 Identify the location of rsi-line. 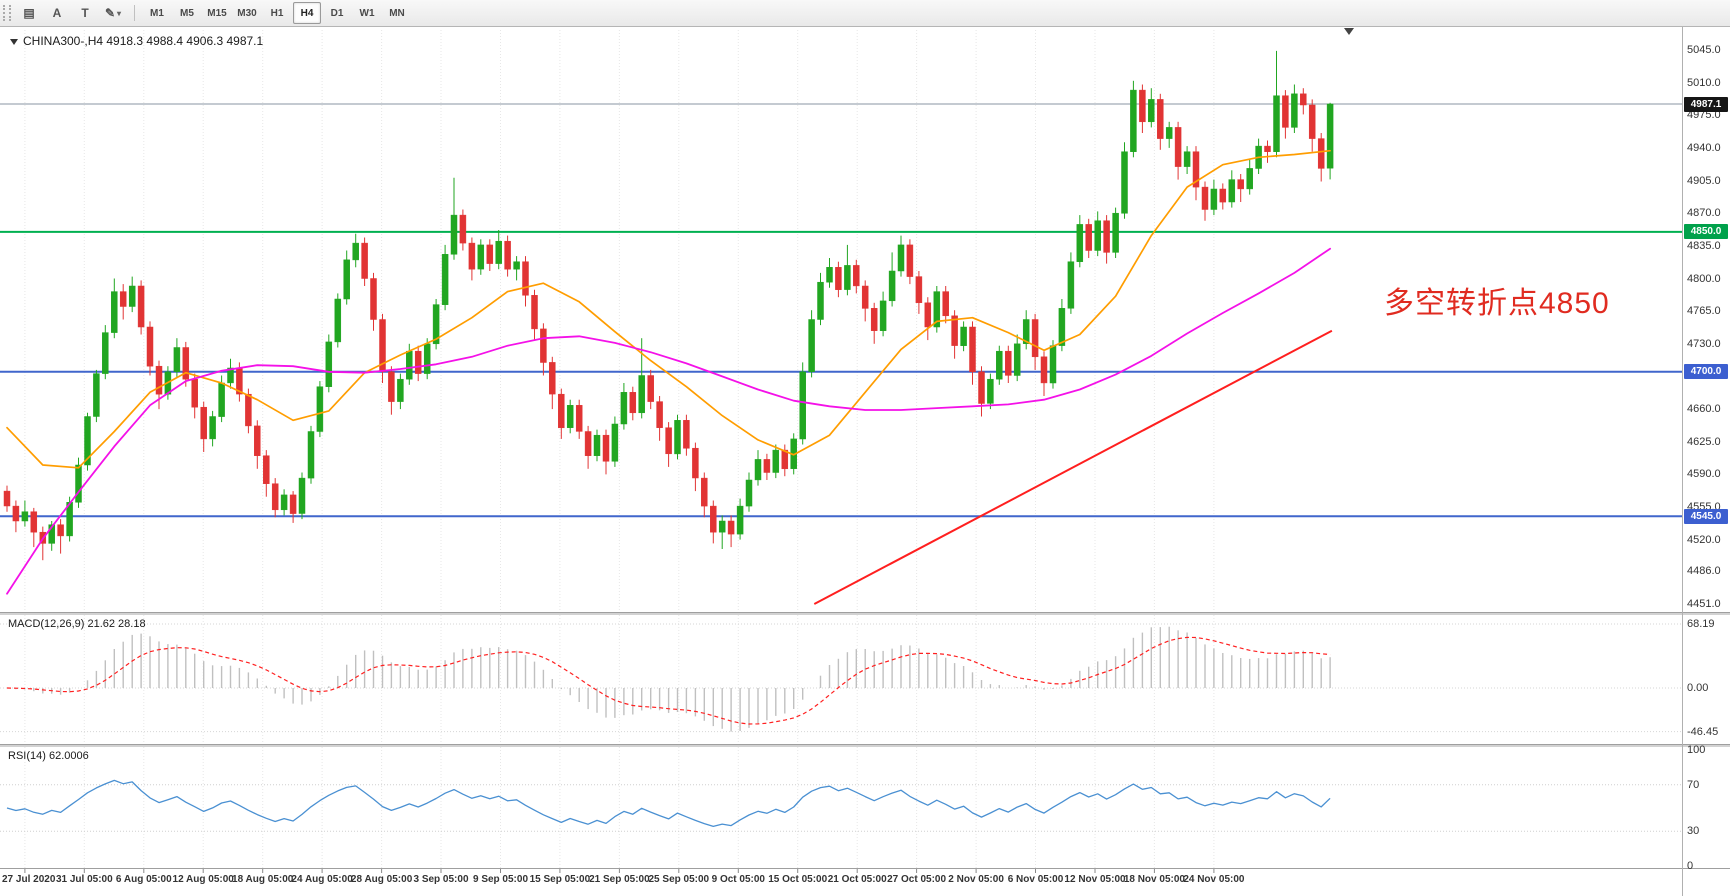
(668, 803).